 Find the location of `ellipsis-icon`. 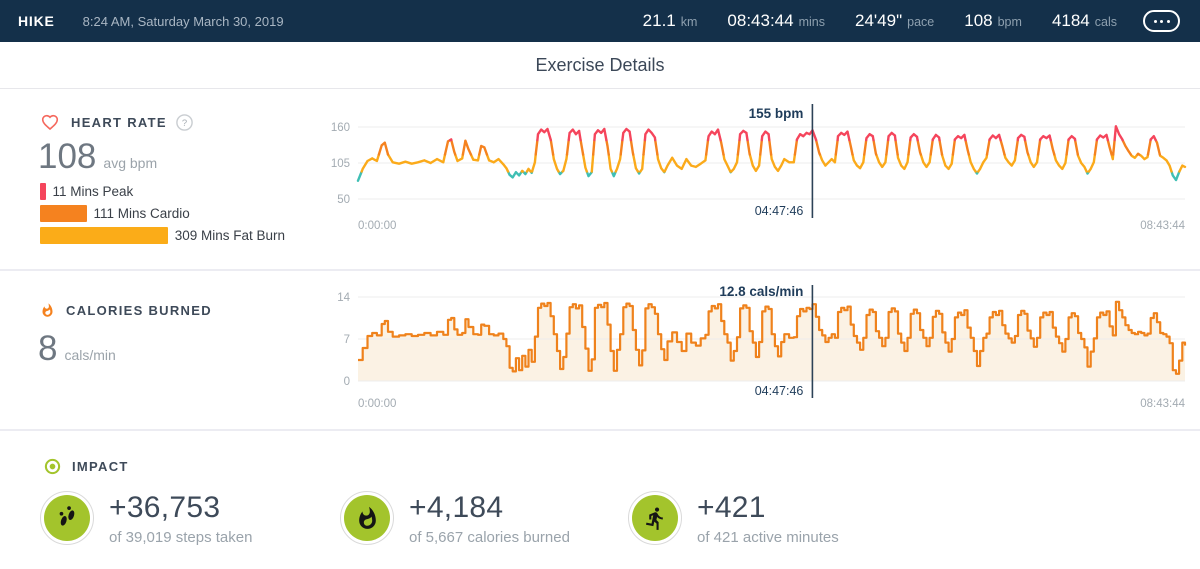

ellipsis-icon is located at coordinates (1155, 21).